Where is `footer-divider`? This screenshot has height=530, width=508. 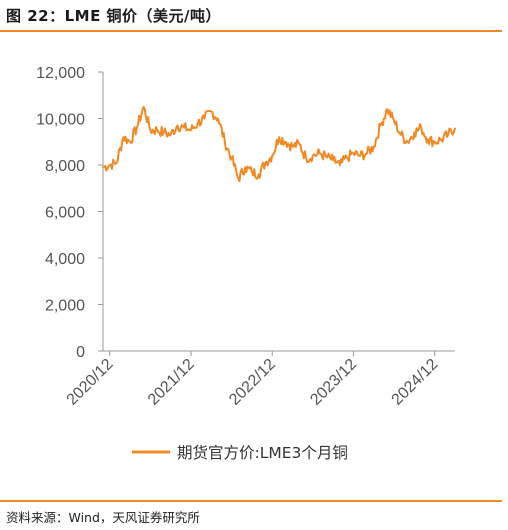 footer-divider is located at coordinates (251, 501).